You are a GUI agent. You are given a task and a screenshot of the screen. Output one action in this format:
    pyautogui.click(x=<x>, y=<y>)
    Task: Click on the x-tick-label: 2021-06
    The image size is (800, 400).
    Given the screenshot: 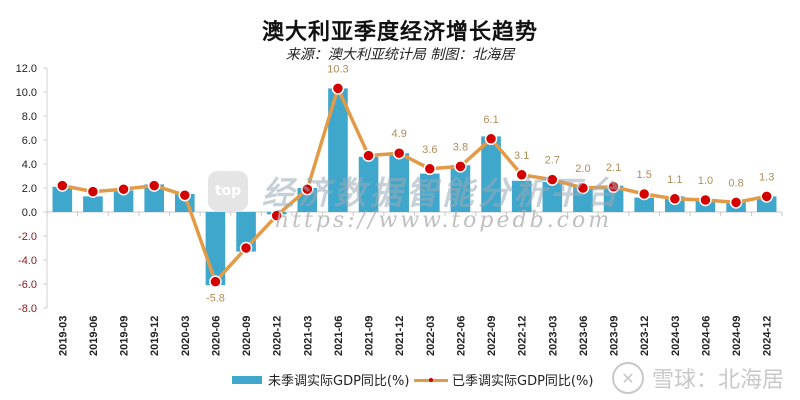 What is the action you would take?
    pyautogui.click(x=339, y=336)
    